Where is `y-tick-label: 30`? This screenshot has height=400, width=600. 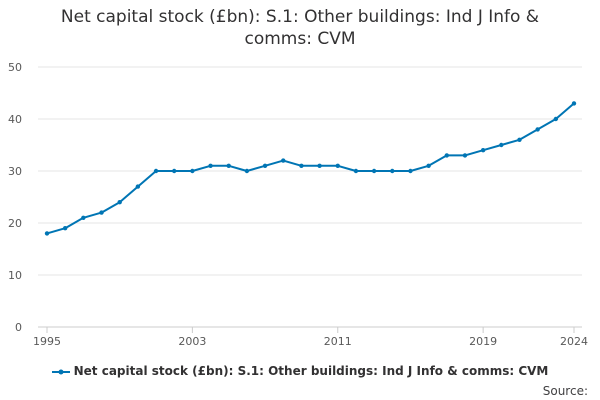 y-tick-label: 30 is located at coordinates (15, 171).